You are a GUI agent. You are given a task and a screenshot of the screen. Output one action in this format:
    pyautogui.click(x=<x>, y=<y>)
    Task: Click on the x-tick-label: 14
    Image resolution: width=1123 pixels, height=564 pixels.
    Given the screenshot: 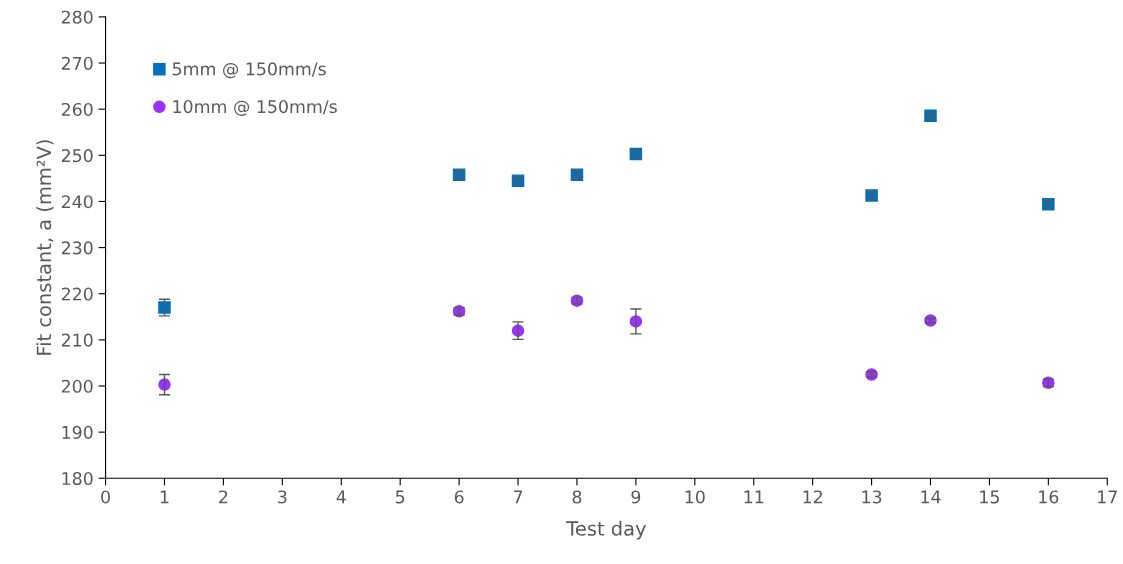 What is the action you would take?
    pyautogui.click(x=931, y=497)
    